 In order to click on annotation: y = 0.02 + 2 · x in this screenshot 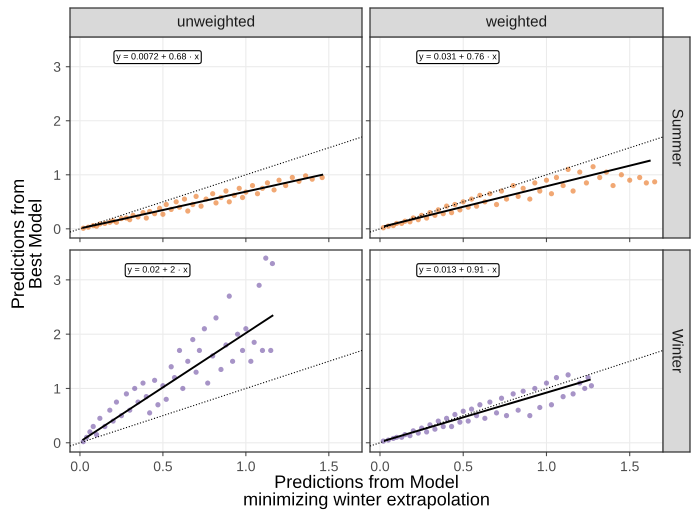, I will do `click(158, 270)`.